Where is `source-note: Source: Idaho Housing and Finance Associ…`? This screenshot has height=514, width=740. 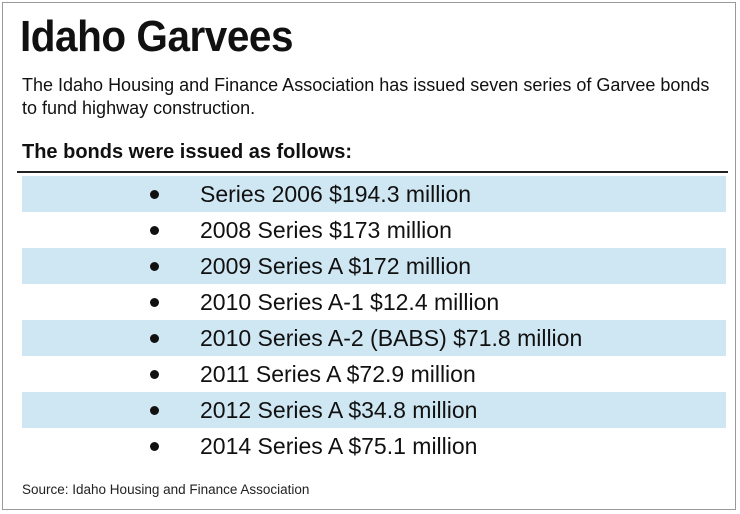 source-note: Source: Idaho Housing and Finance Associ… is located at coordinates (166, 489).